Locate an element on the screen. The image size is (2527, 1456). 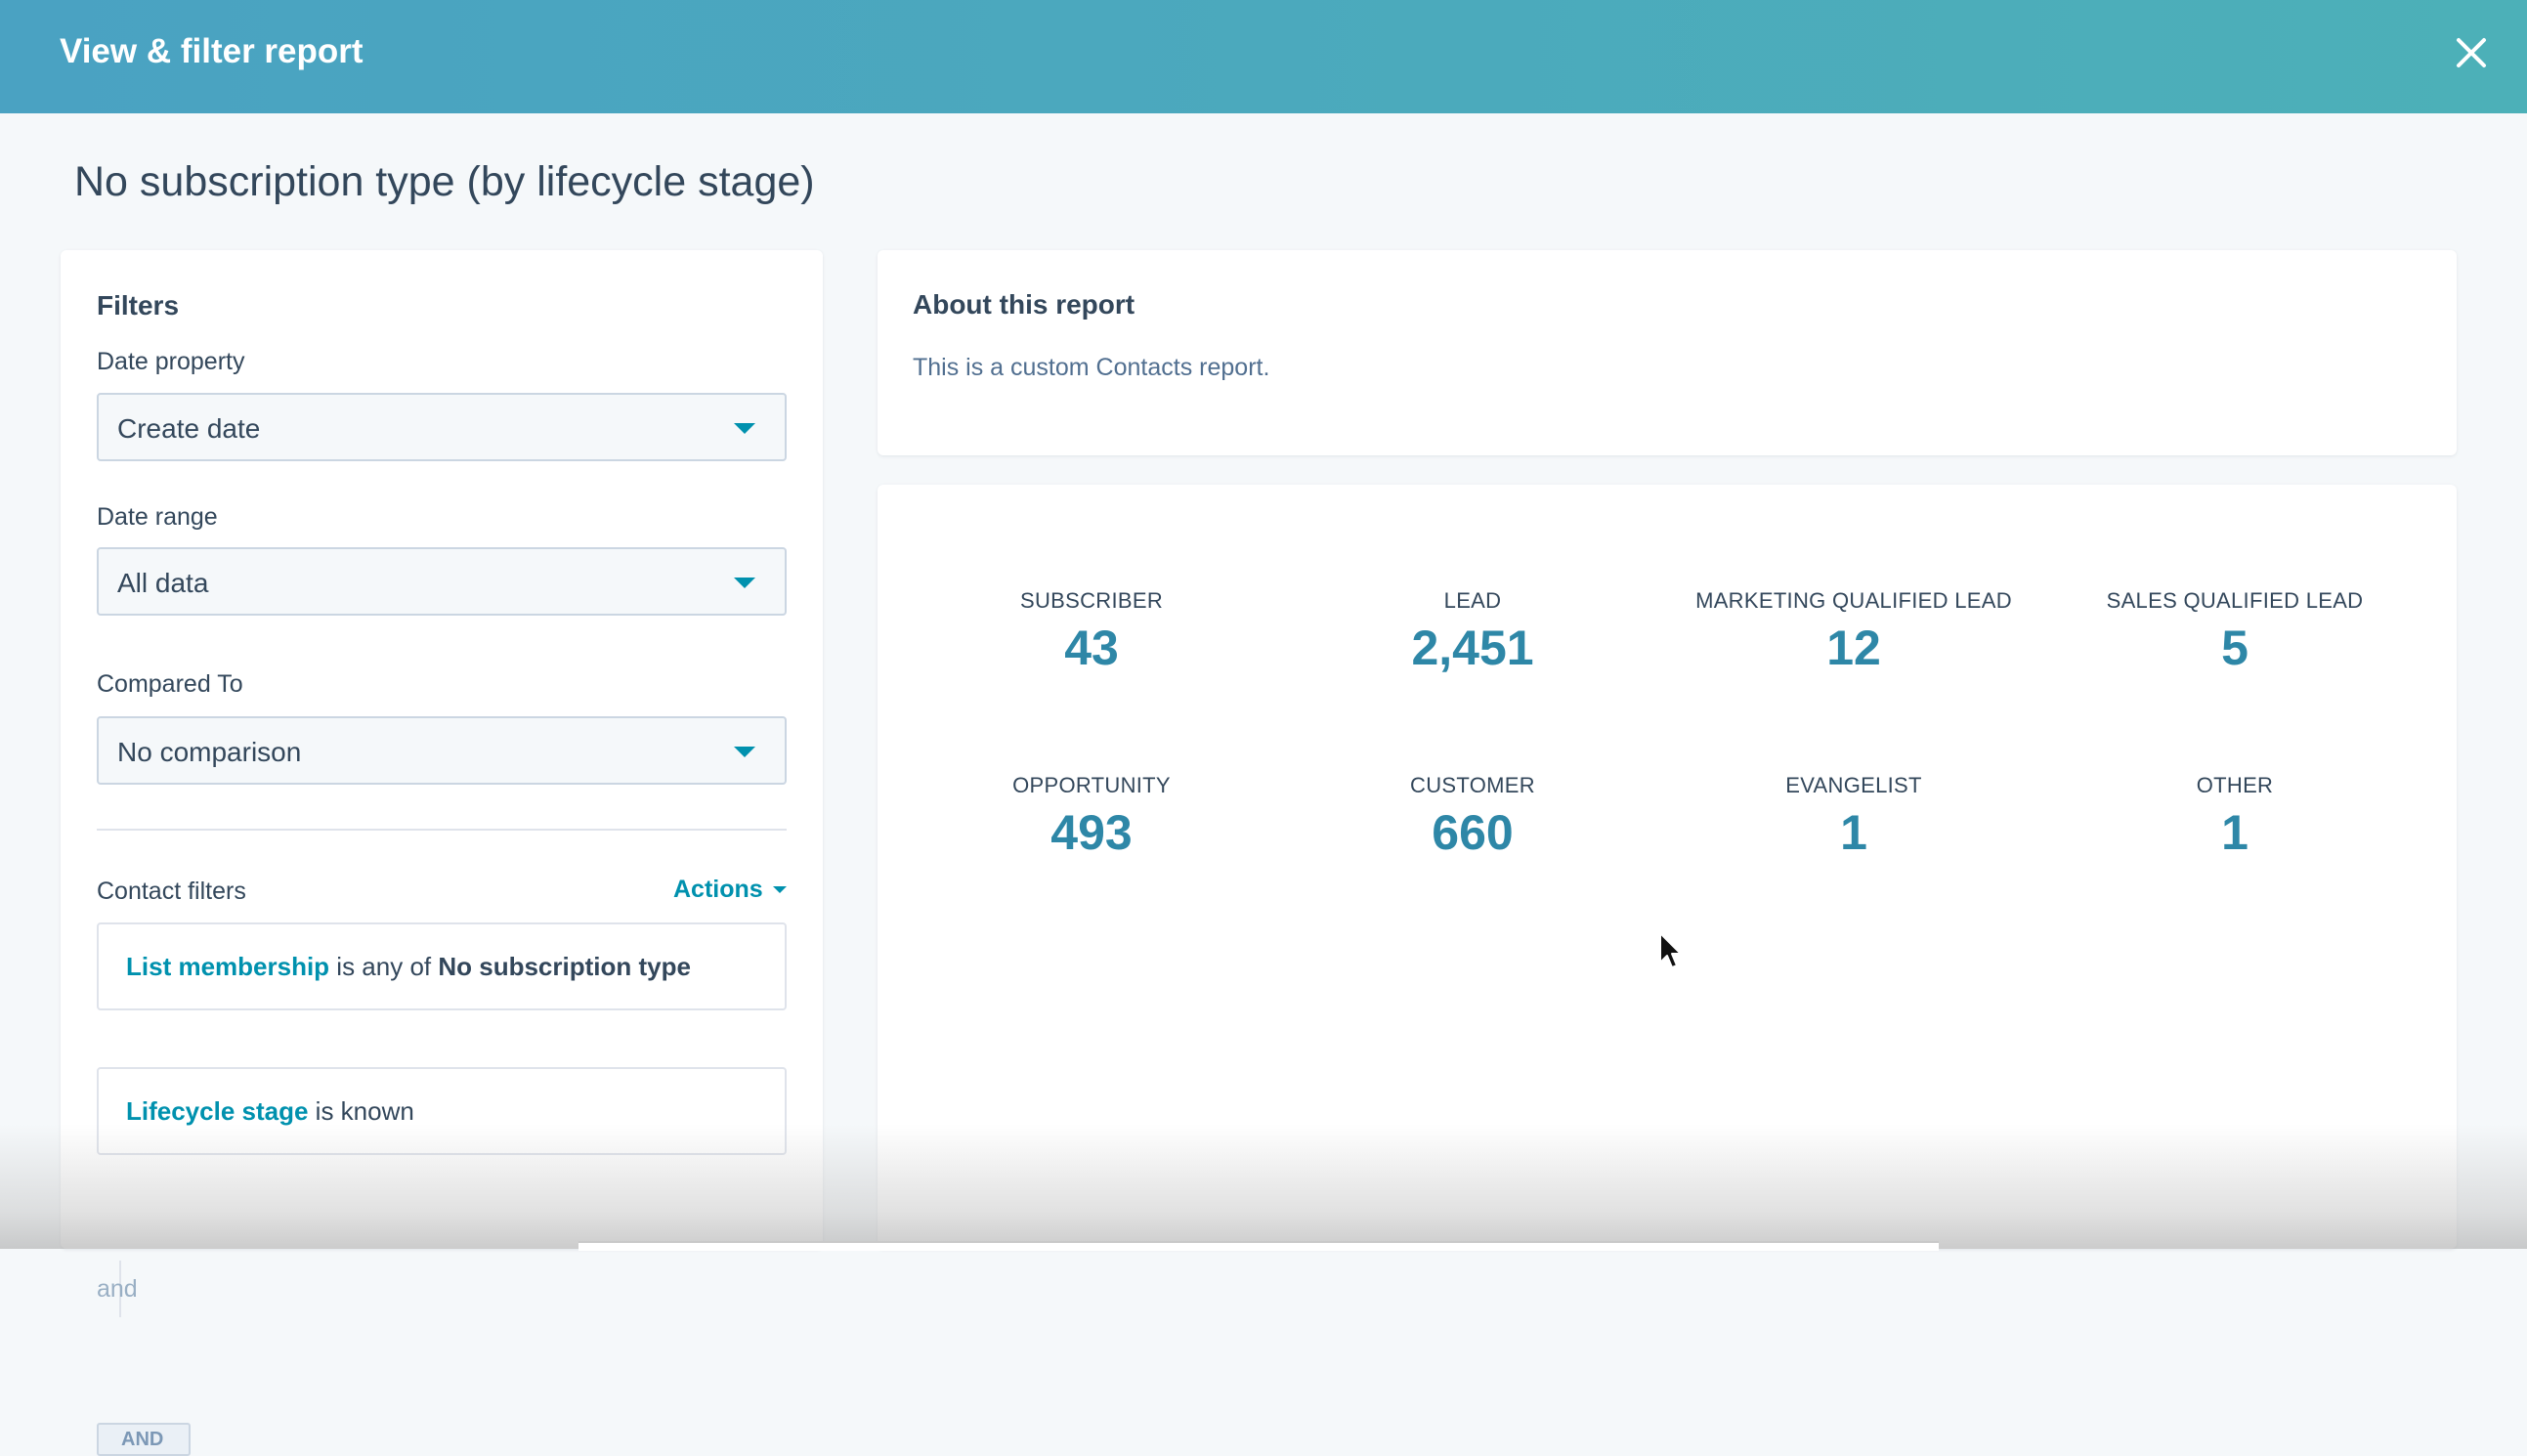
and-button-label: AND is located at coordinates (143, 1439).